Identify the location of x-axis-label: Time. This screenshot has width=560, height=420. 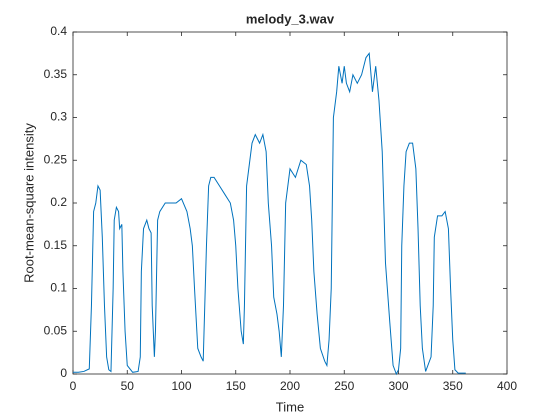
(290, 406).